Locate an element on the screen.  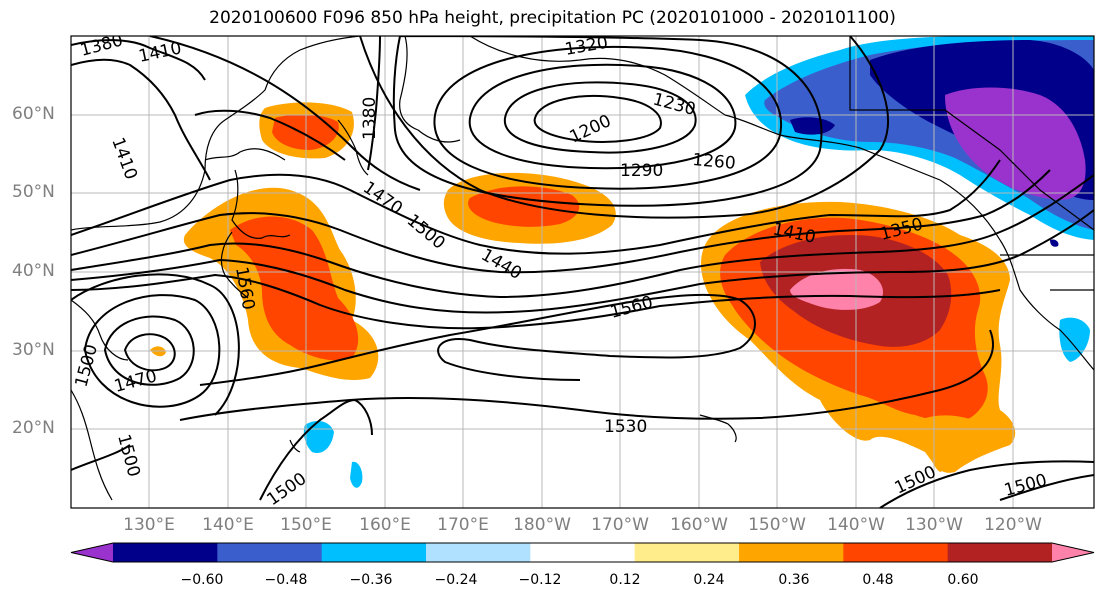
colorbar is located at coordinates (582, 552).